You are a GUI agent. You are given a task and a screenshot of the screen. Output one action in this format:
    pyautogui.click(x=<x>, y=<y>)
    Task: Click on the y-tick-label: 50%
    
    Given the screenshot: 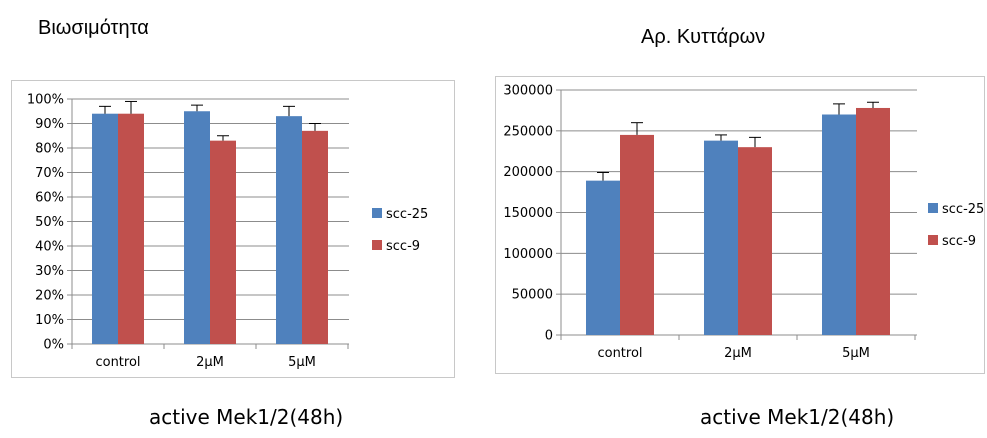 What is the action you would take?
    pyautogui.click(x=49, y=222)
    